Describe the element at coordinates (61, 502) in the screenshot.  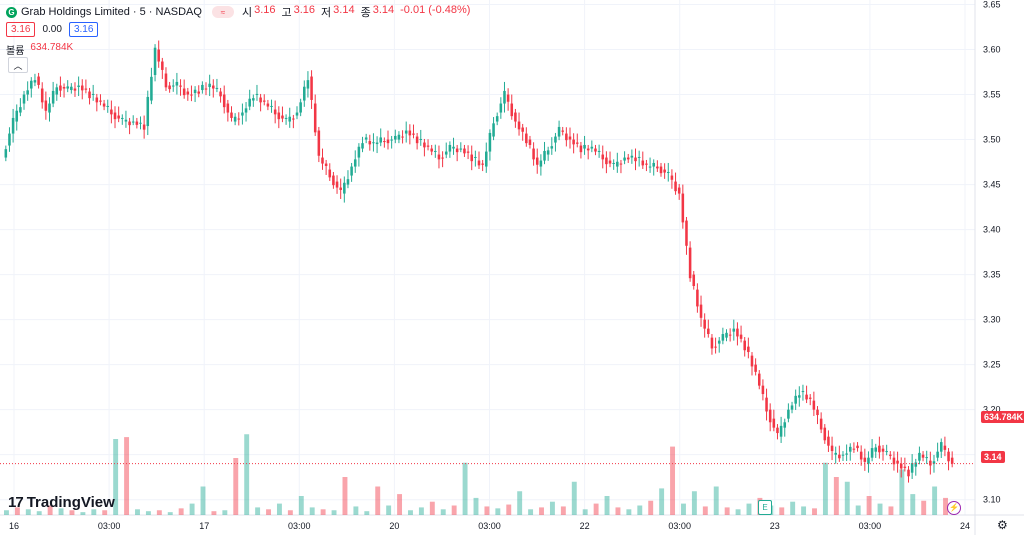
I see `tradingview-logo: 17 TradingView` at that location.